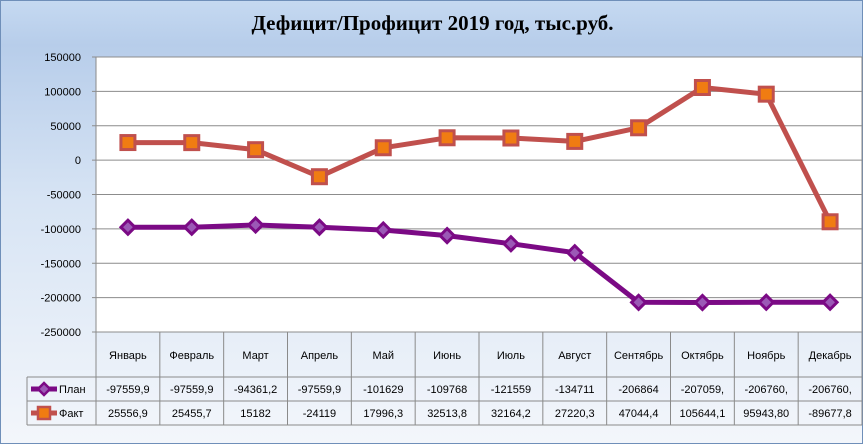 The width and height of the screenshot is (863, 445). What do you see at coordinates (447, 356) in the screenshot?
I see `category-label: Июнь` at bounding box center [447, 356].